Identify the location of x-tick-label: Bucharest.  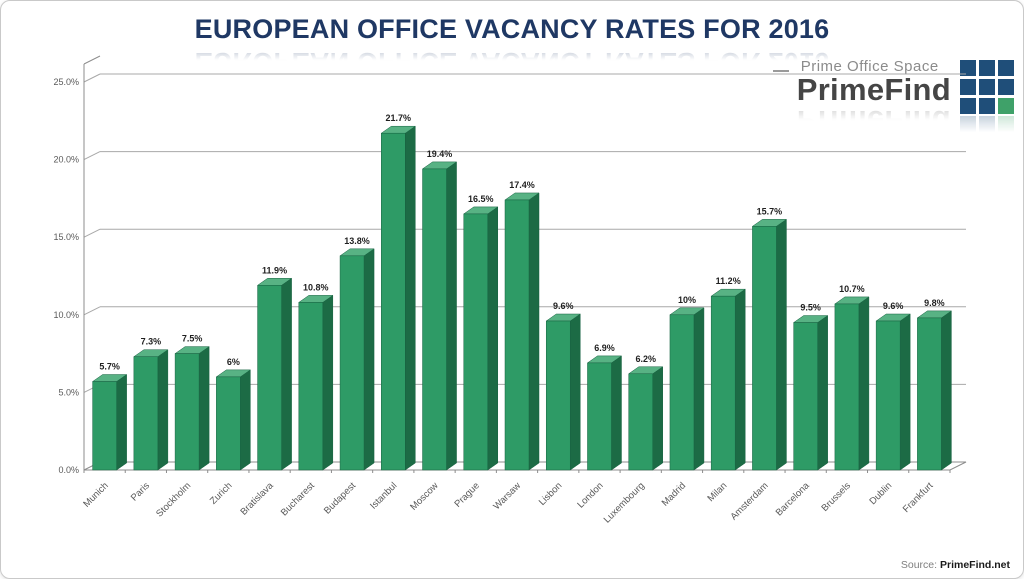
(298, 499).